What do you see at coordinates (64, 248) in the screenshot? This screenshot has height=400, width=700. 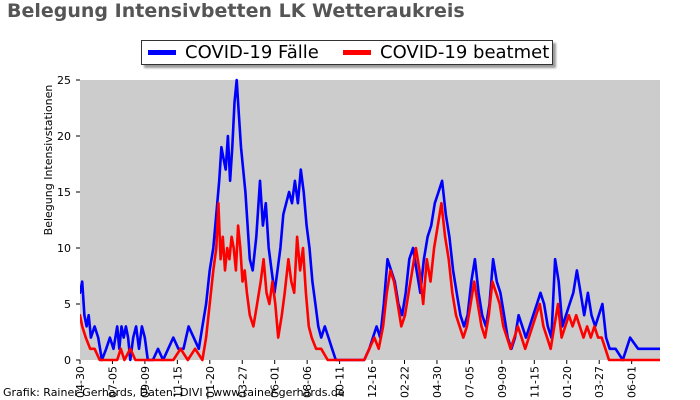 I see `y-tick-label: 10` at bounding box center [64, 248].